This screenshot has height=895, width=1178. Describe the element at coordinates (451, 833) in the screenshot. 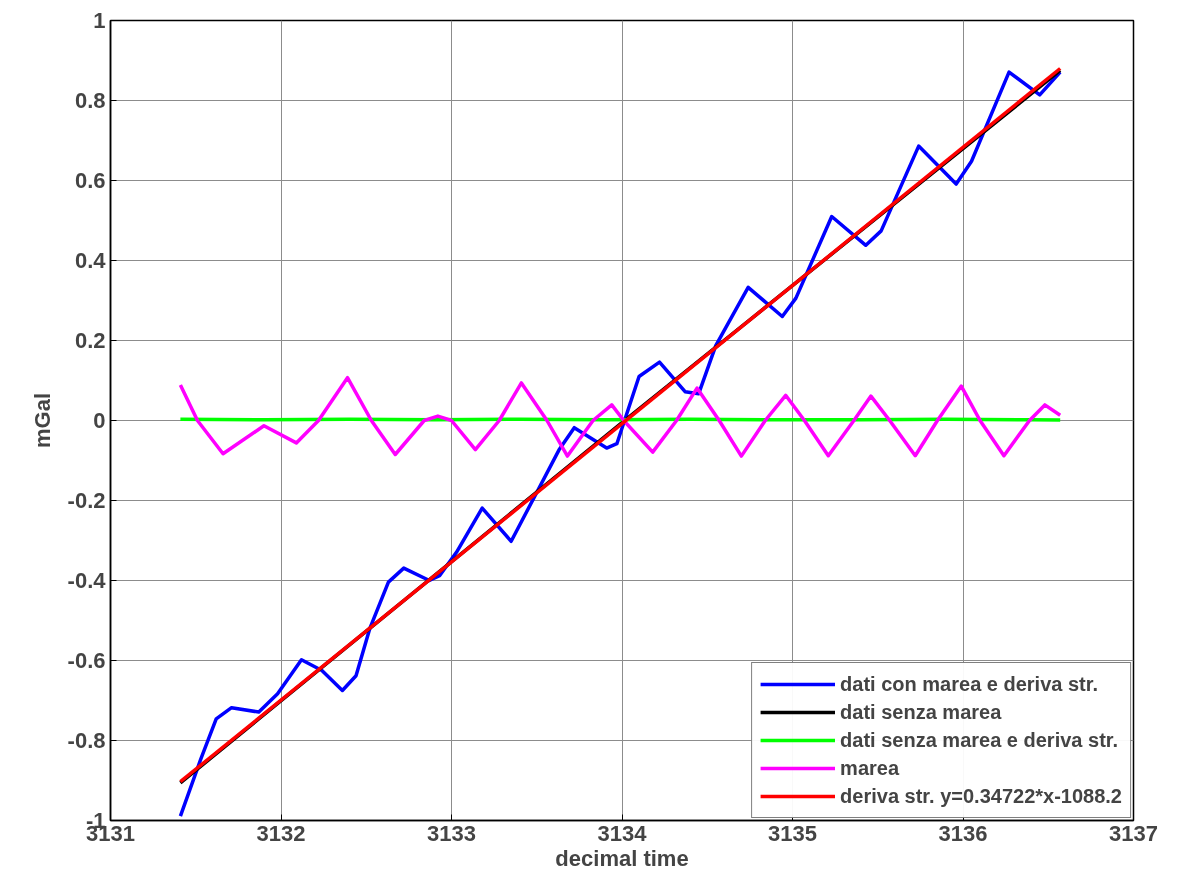

I see `x-tick-label: 3133` at that location.